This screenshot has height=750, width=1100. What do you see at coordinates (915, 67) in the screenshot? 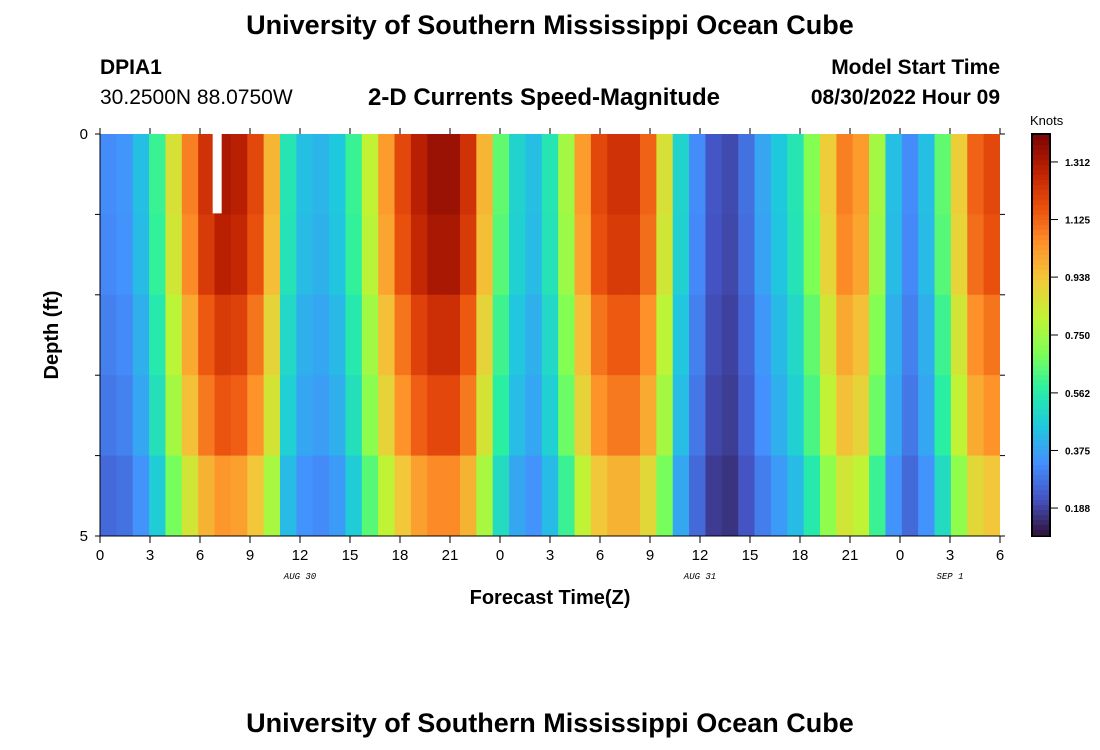
I see `model-start-label: Model Start Time` at bounding box center [915, 67].